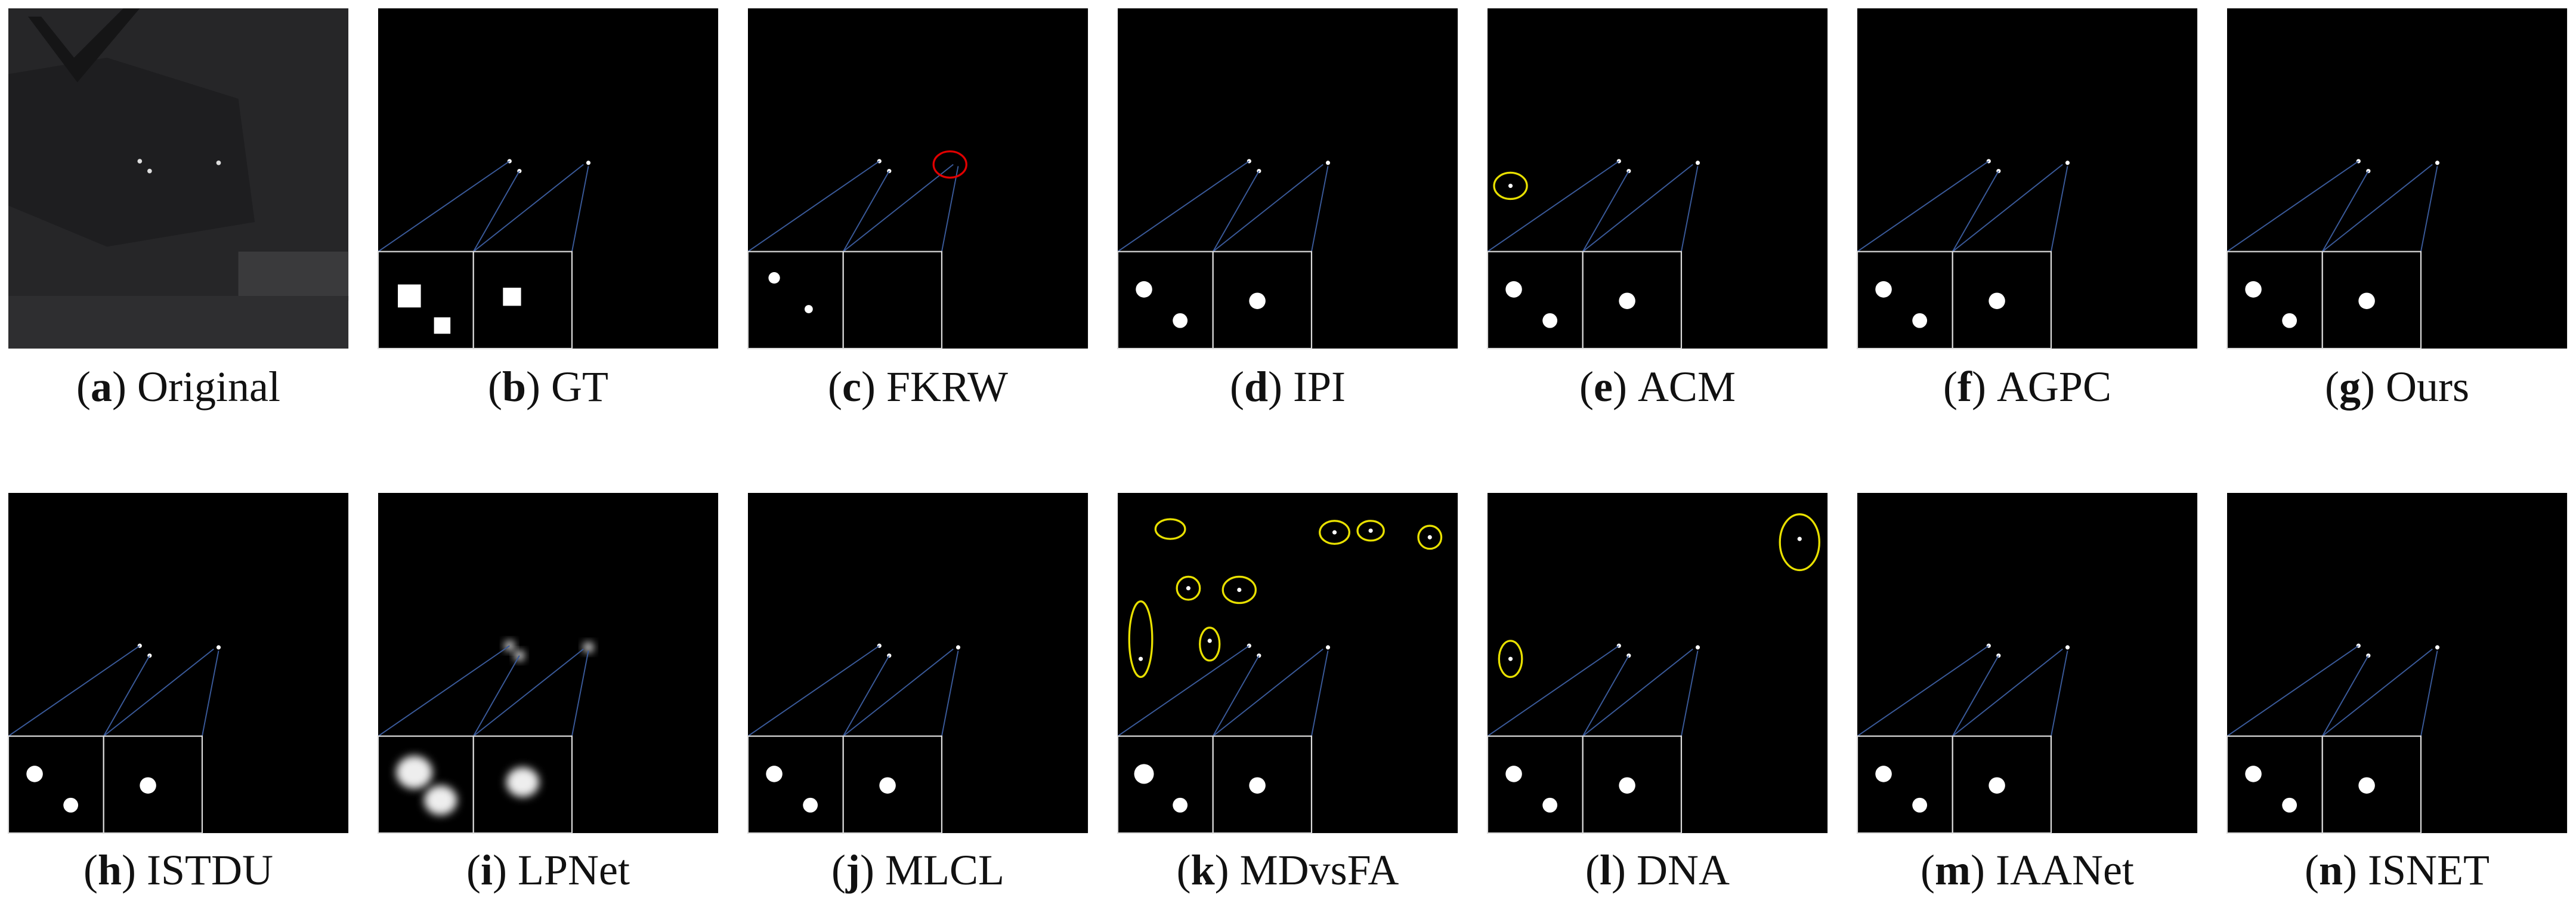  What do you see at coordinates (1603, 387) in the screenshot?
I see `caption-letter: e` at bounding box center [1603, 387].